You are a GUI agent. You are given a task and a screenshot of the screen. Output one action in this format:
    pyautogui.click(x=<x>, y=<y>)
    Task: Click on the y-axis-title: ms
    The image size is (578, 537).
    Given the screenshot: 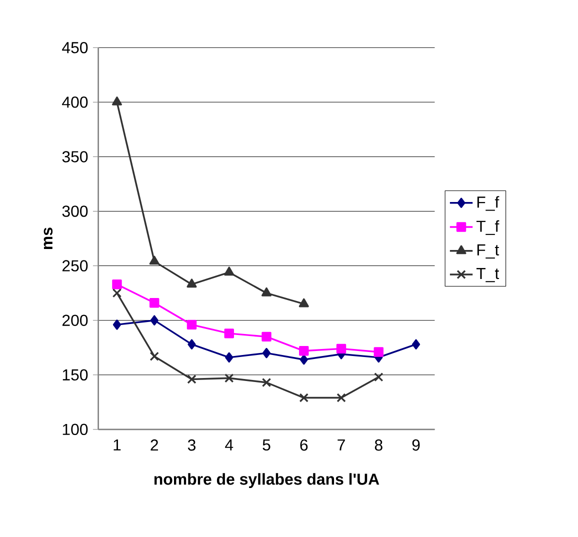 What is the action you would take?
    pyautogui.click(x=48, y=238)
    